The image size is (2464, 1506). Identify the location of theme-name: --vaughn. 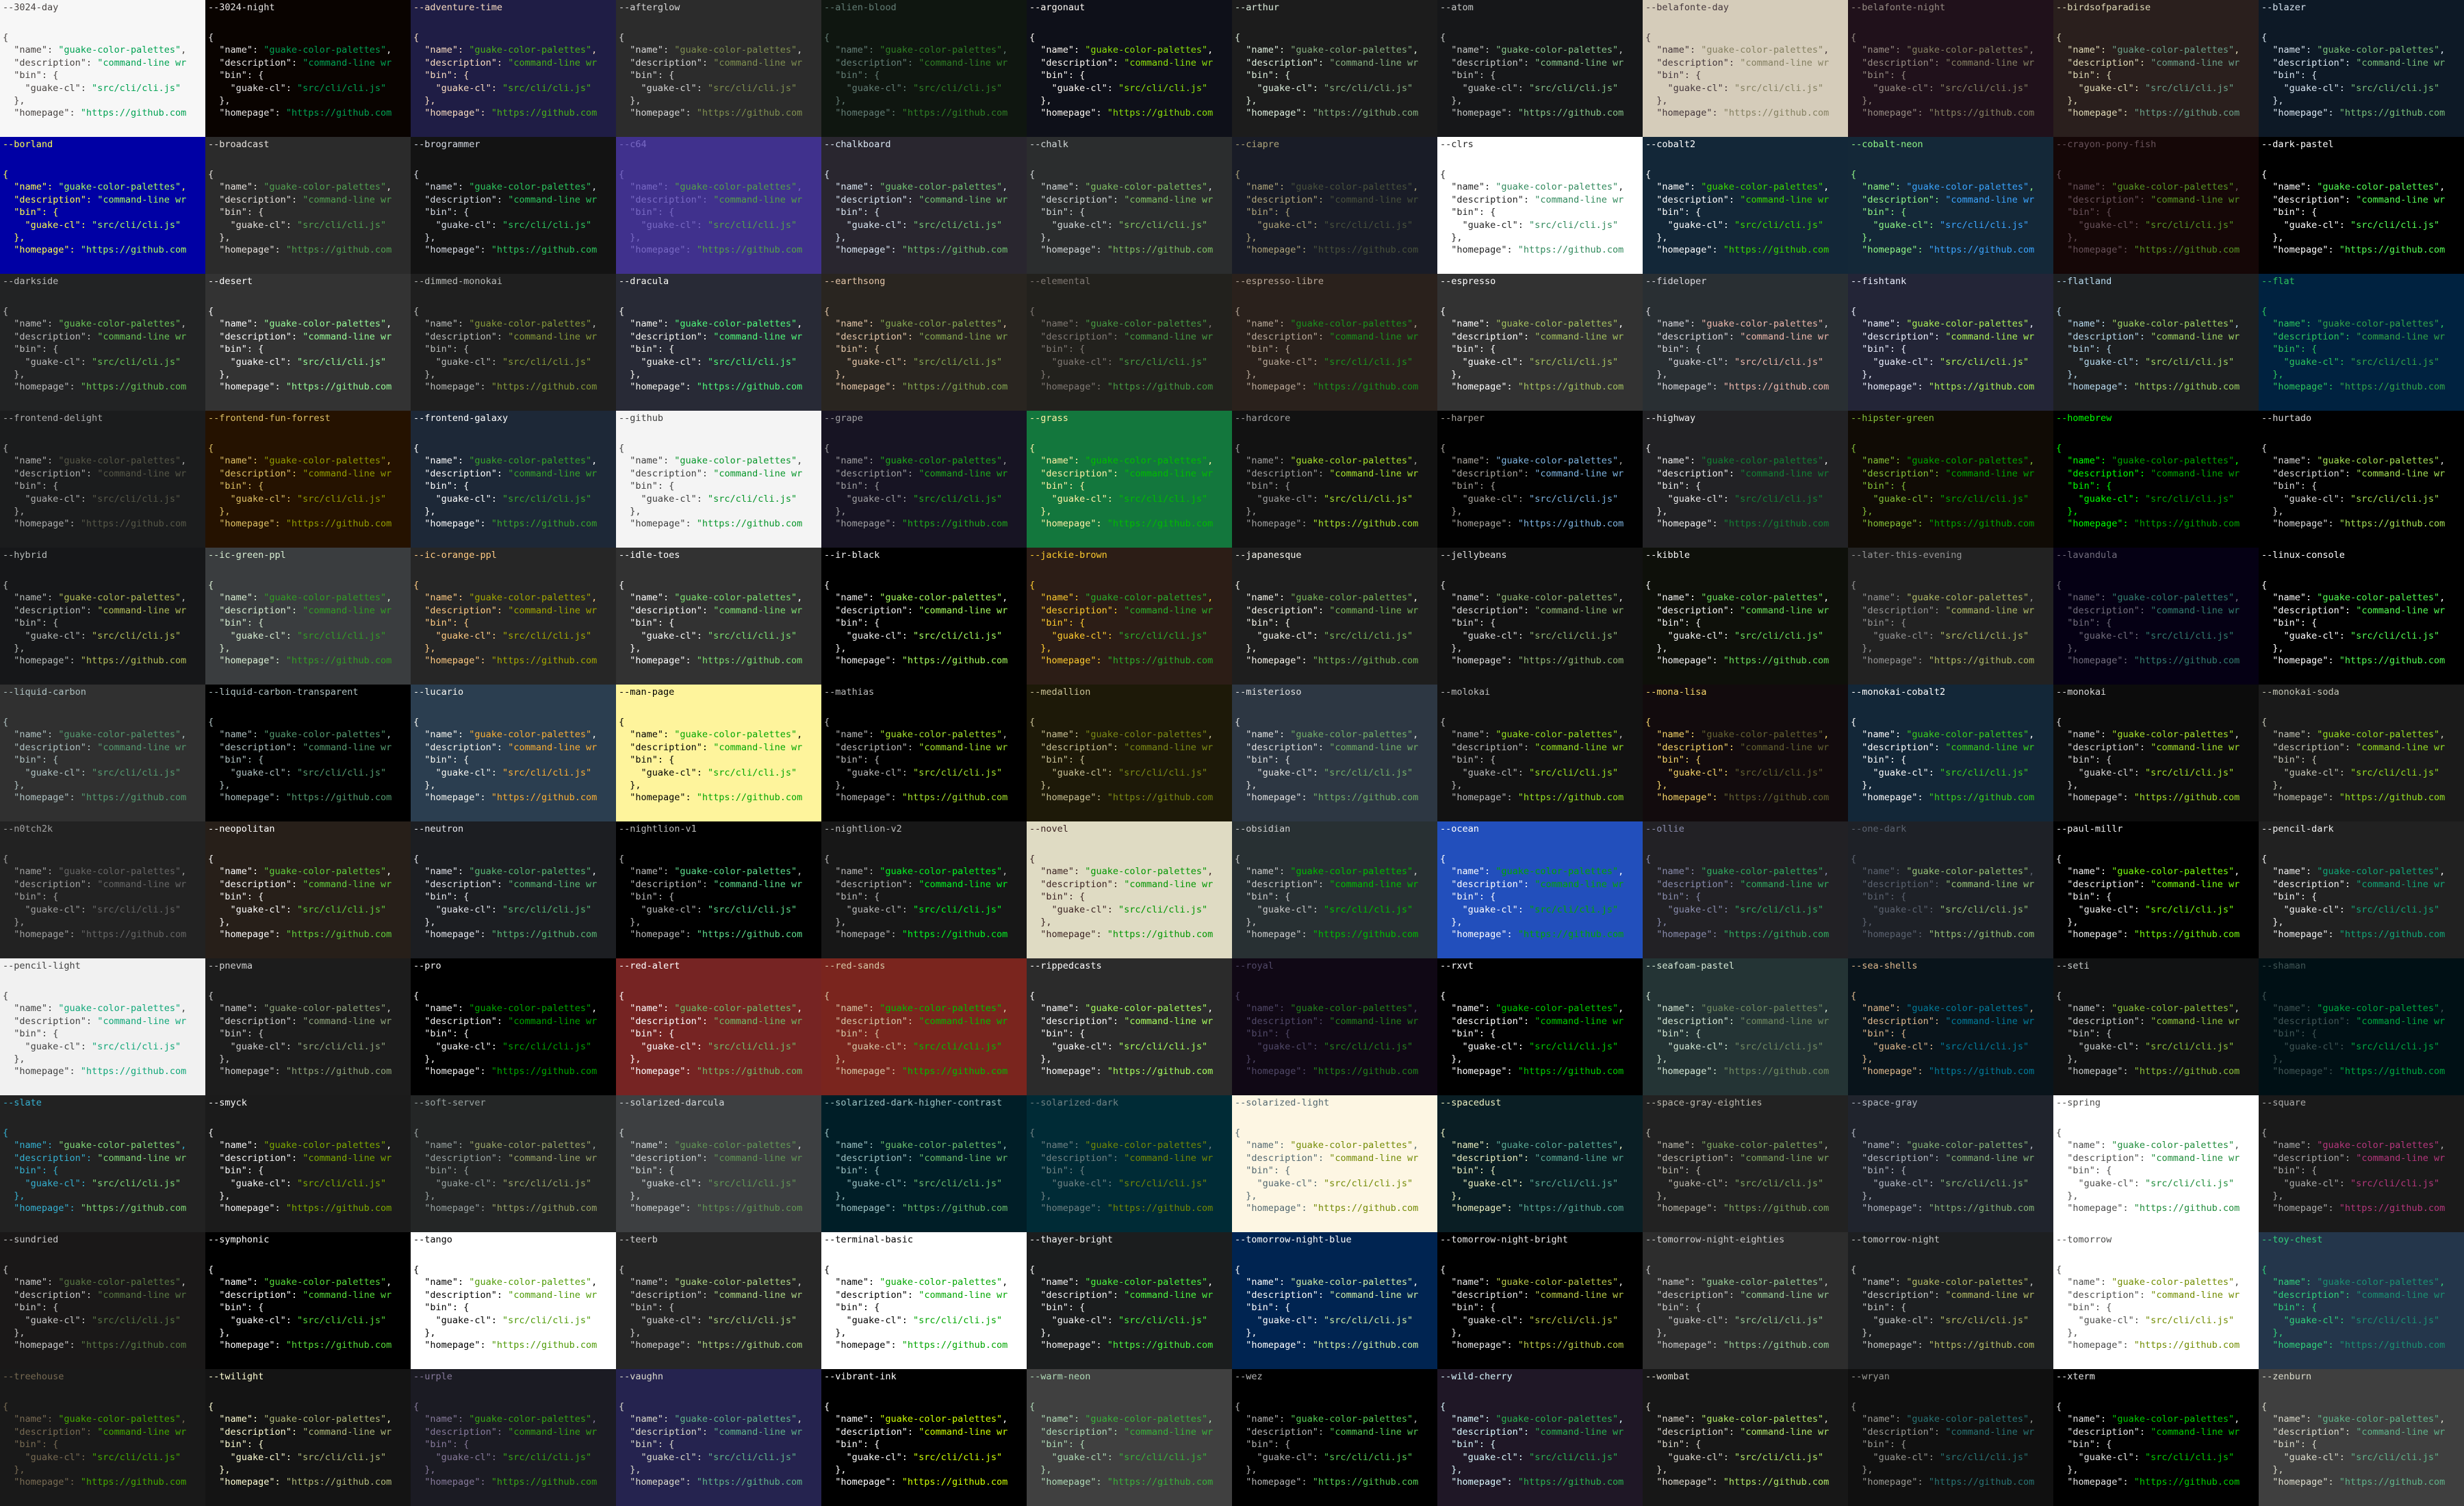
(641, 1376).